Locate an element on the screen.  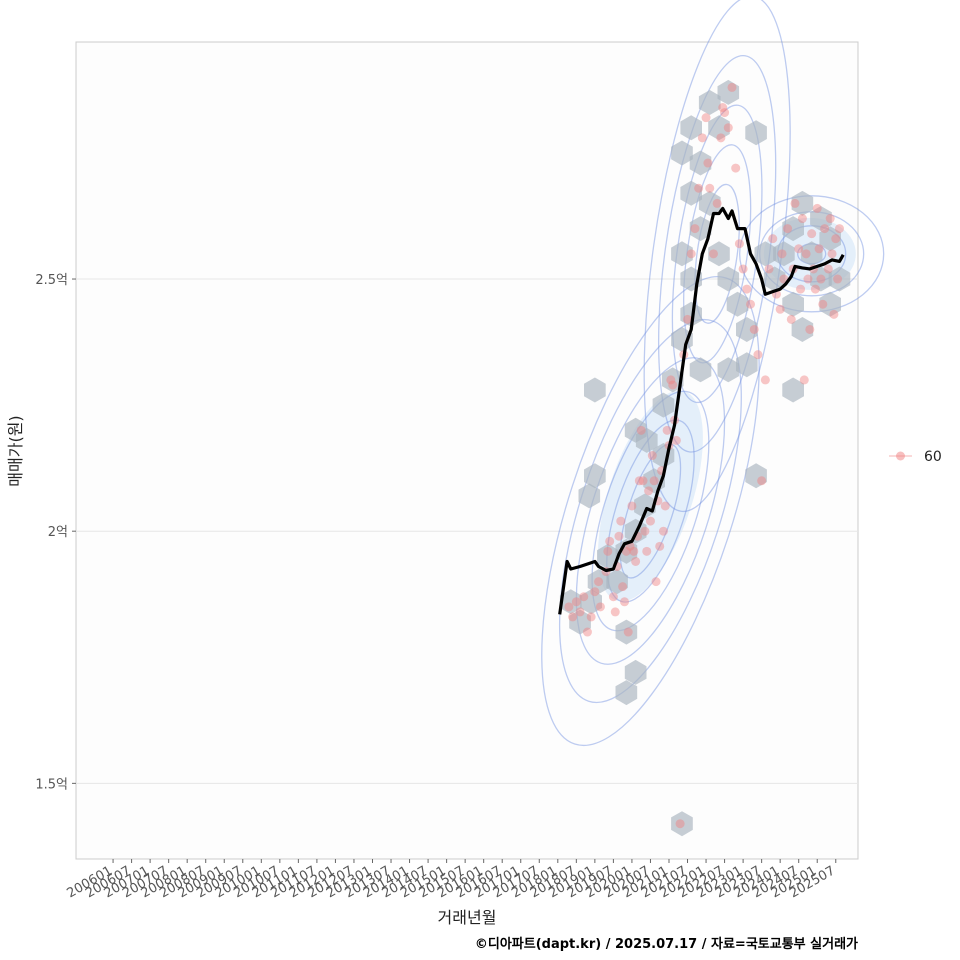
legend: 60 is located at coordinates (915, 457).